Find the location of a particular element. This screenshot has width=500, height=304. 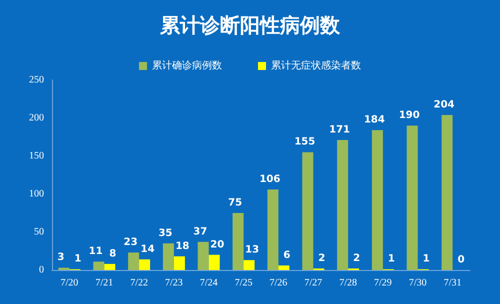

data-label: 11 is located at coordinates (95, 252).